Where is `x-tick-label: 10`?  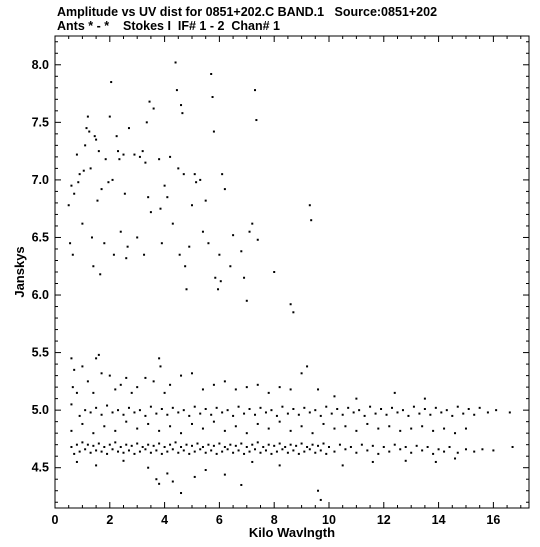
x-tick-label: 10 is located at coordinates (329, 520).